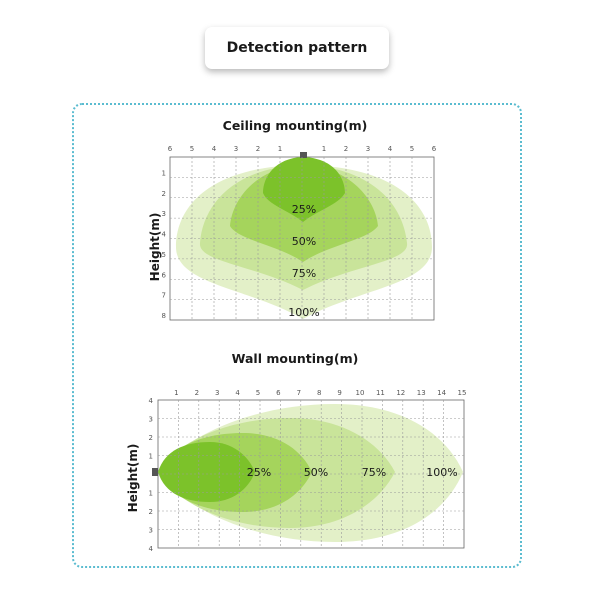 Image resolution: width=600 pixels, height=600 pixels. Describe the element at coordinates (237, 393) in the screenshot. I see `wall-x-tick: 4` at that location.